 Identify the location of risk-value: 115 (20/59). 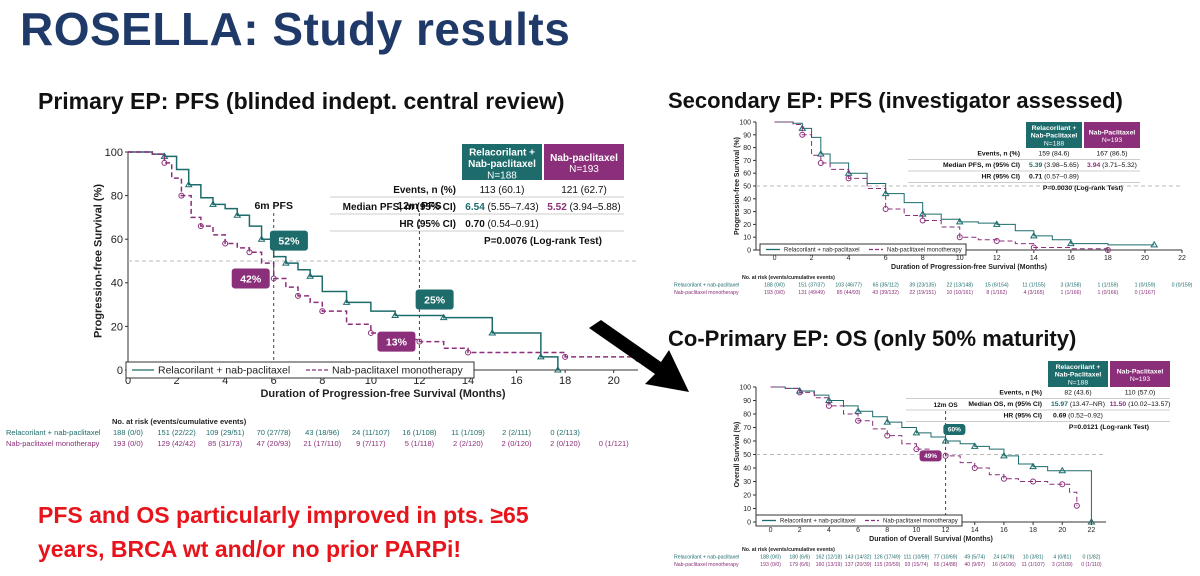
(887, 565).